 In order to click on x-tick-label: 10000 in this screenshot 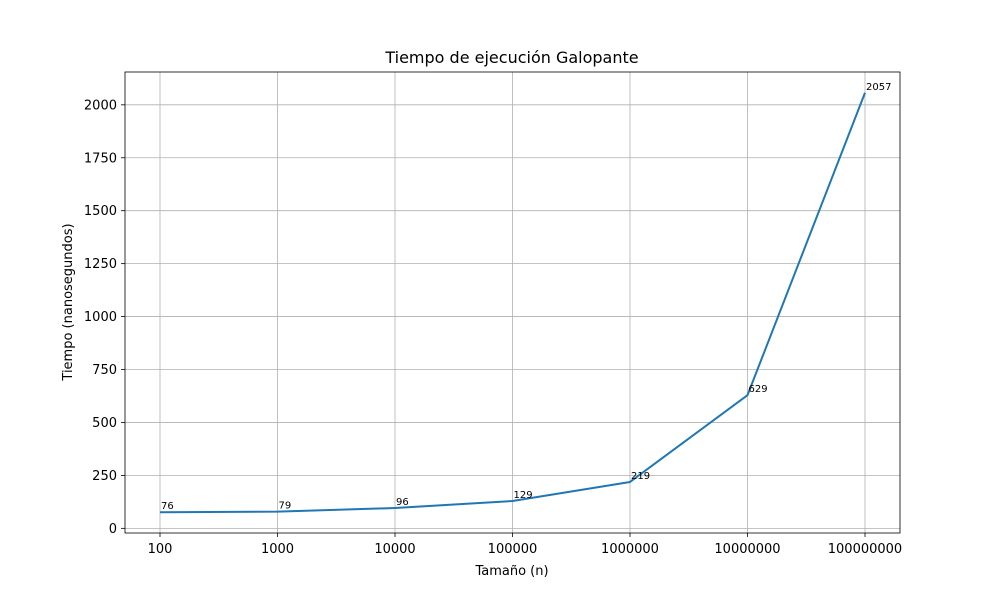, I will do `click(394, 549)`.